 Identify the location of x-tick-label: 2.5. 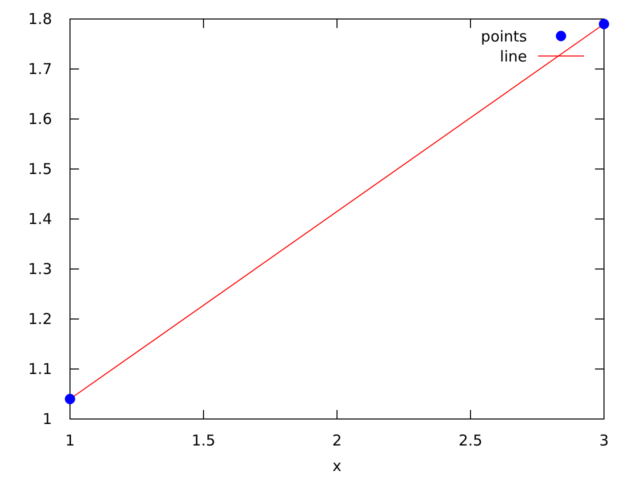
(470, 441).